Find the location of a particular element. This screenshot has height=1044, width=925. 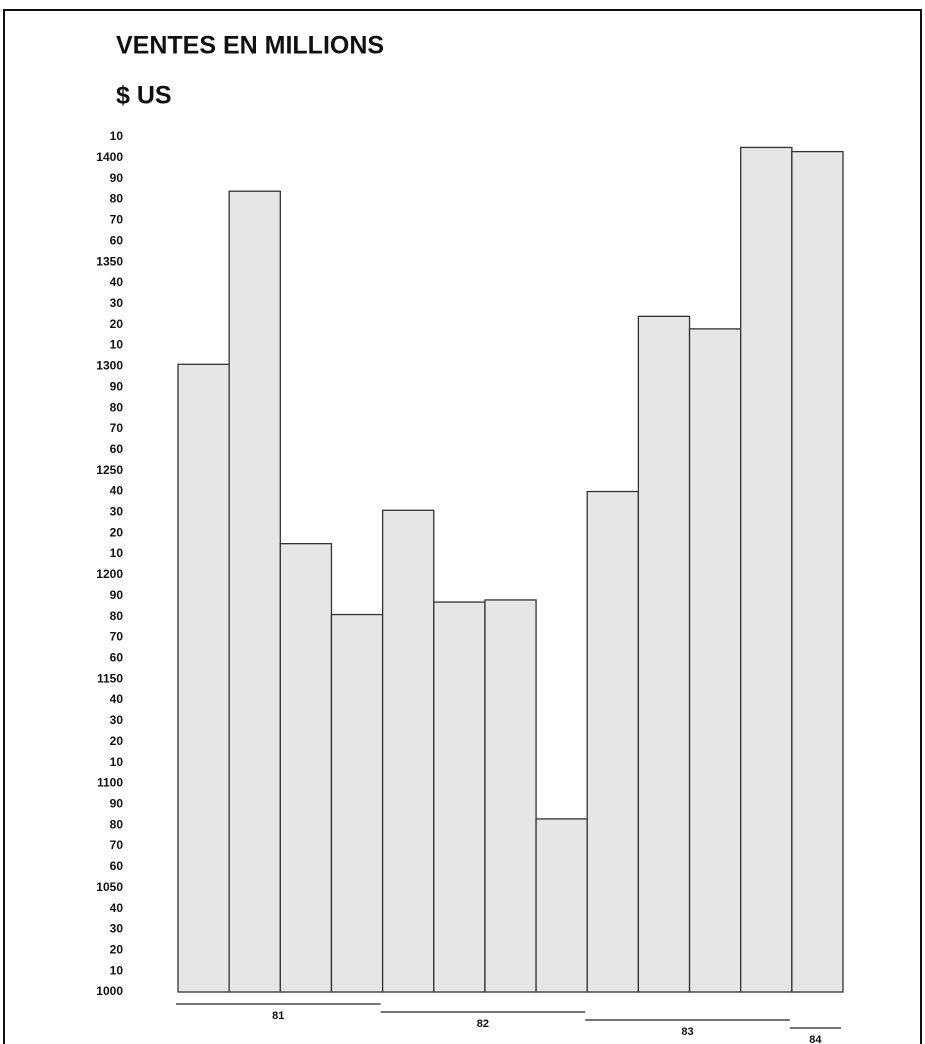

y-tick-label: 1050 is located at coordinates (109, 887).